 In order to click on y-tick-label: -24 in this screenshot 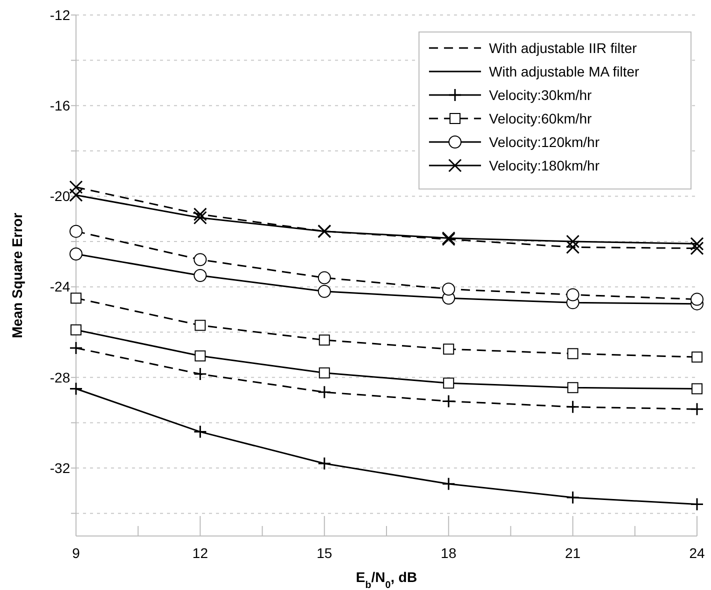, I will do `click(60, 286)`.